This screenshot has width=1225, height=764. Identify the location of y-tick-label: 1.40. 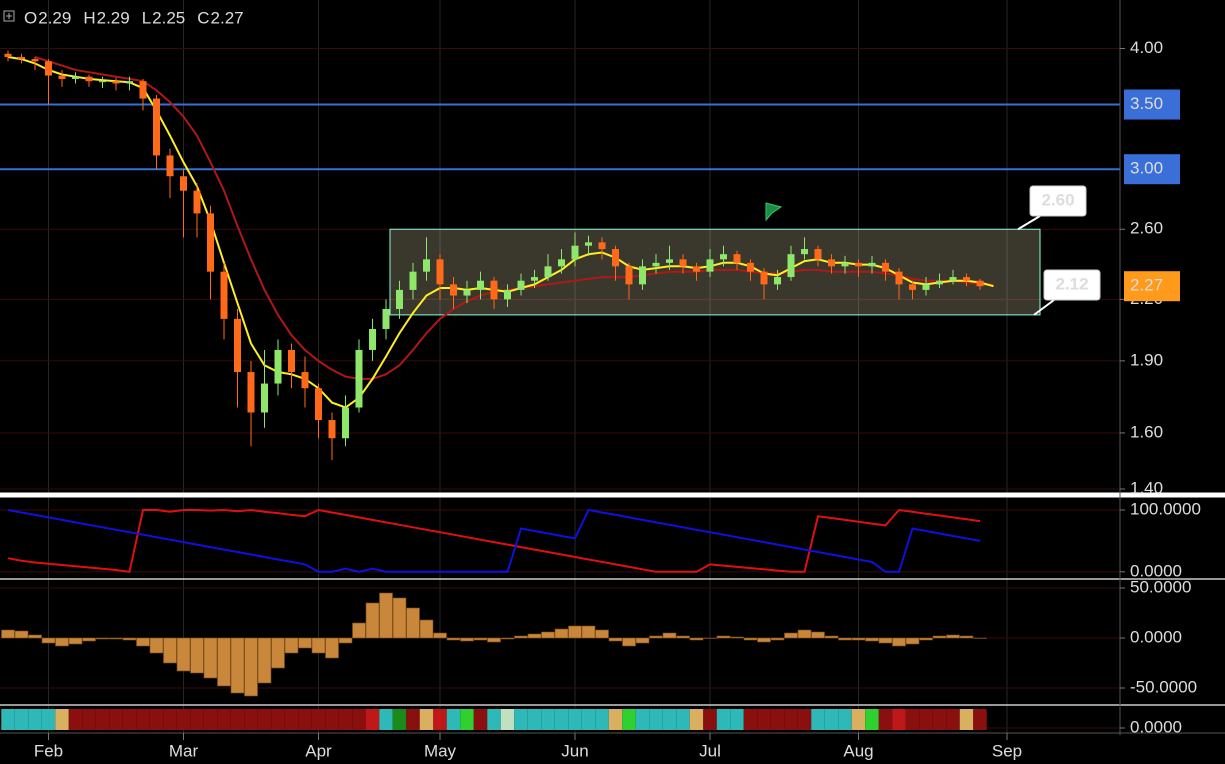
(1146, 487).